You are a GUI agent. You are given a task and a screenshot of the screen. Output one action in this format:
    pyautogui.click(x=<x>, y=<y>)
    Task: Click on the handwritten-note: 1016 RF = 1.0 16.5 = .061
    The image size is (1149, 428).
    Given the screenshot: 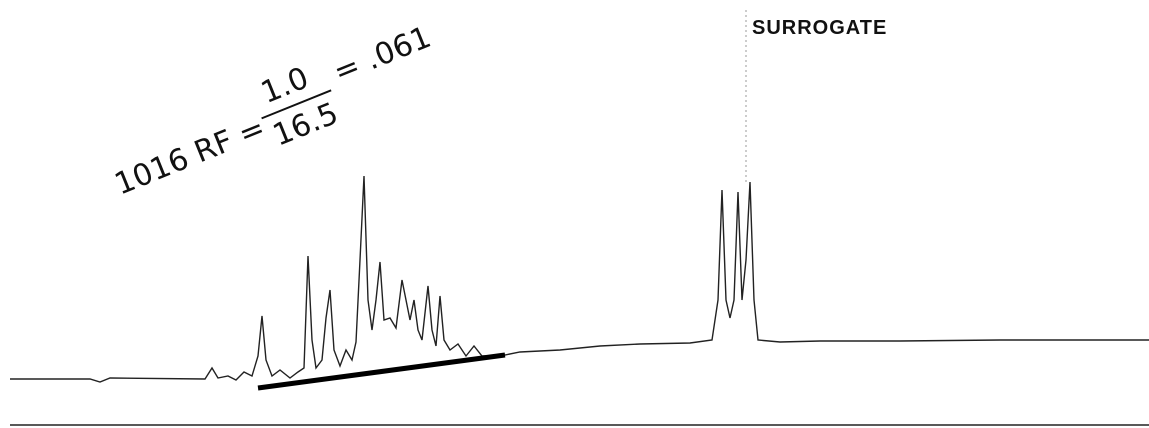 What is the action you would take?
    pyautogui.click(x=273, y=111)
    